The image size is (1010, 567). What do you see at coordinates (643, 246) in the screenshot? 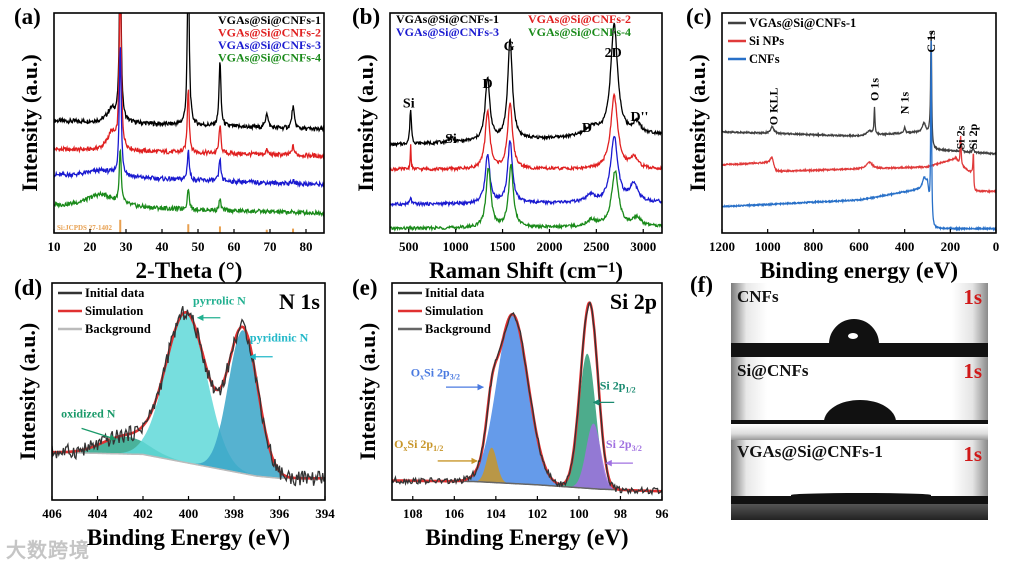
I see `x-tick-label: 3000` at bounding box center [643, 246].